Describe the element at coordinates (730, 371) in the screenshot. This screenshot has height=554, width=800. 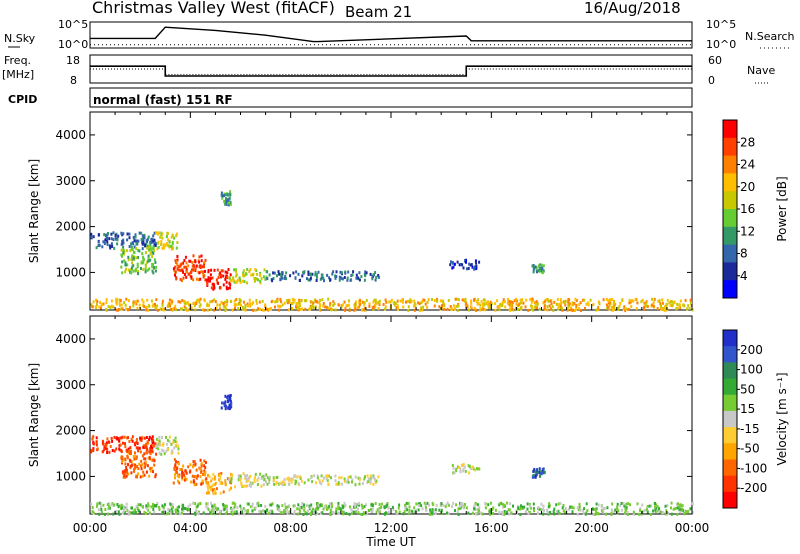
I see `velocity-colorbar-segment` at that location.